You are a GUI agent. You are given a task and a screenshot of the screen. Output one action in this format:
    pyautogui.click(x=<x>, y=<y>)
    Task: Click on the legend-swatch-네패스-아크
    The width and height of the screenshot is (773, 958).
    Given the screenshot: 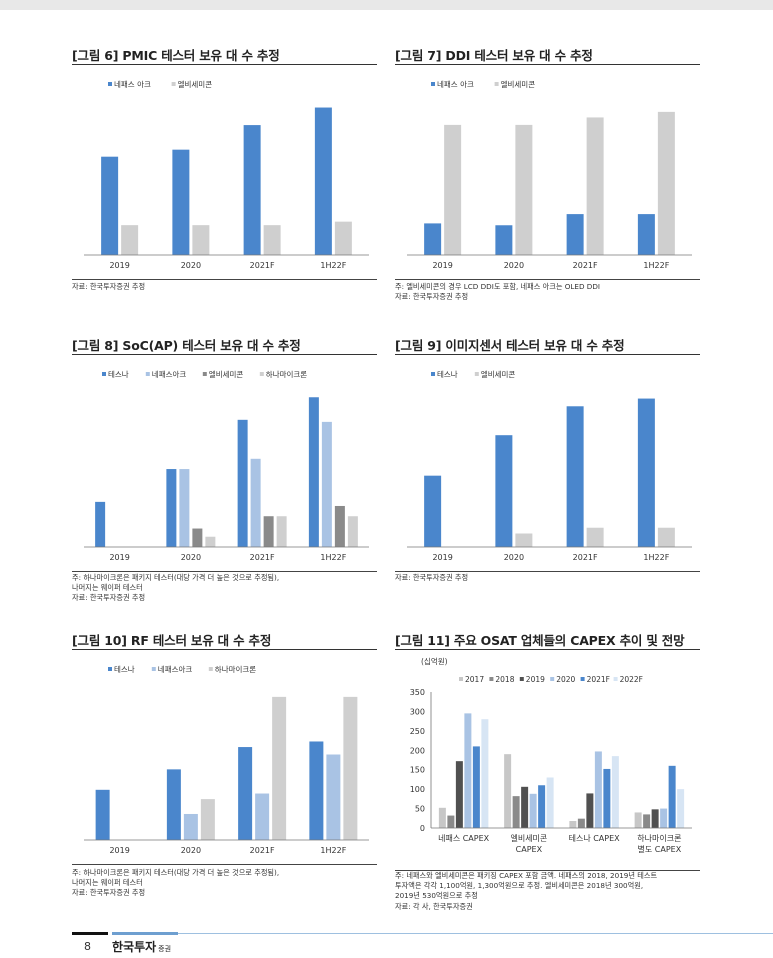 What is the action you would take?
    pyautogui.click(x=110, y=84)
    